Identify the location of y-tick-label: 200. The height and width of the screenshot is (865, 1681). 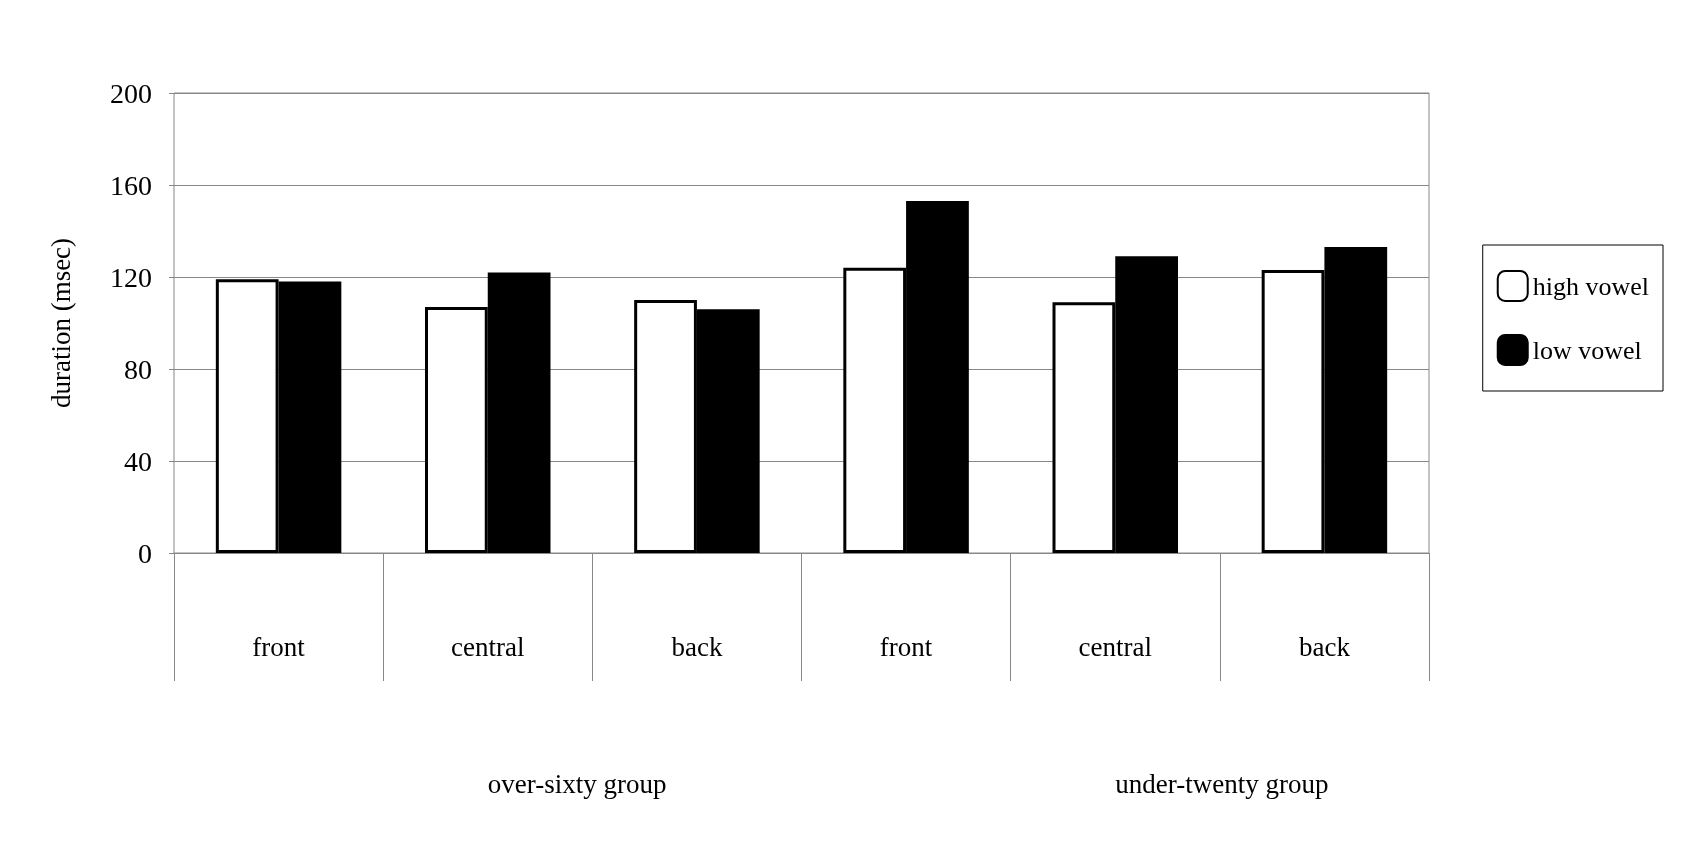
(131, 93).